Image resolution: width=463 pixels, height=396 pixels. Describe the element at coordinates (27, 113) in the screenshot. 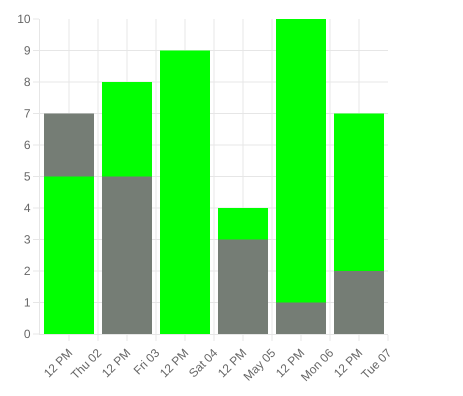

I see `y-tick-label: 7` at that location.